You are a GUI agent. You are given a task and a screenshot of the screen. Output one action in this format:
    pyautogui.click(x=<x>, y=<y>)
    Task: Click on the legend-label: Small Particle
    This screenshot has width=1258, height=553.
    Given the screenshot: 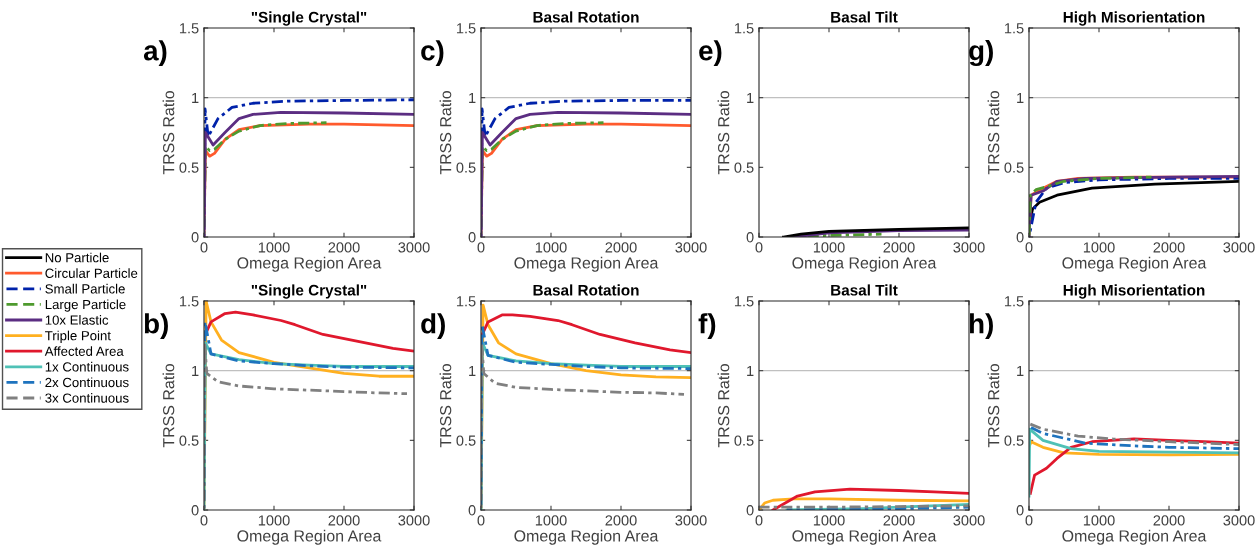 What is the action you would take?
    pyautogui.click(x=85, y=288)
    